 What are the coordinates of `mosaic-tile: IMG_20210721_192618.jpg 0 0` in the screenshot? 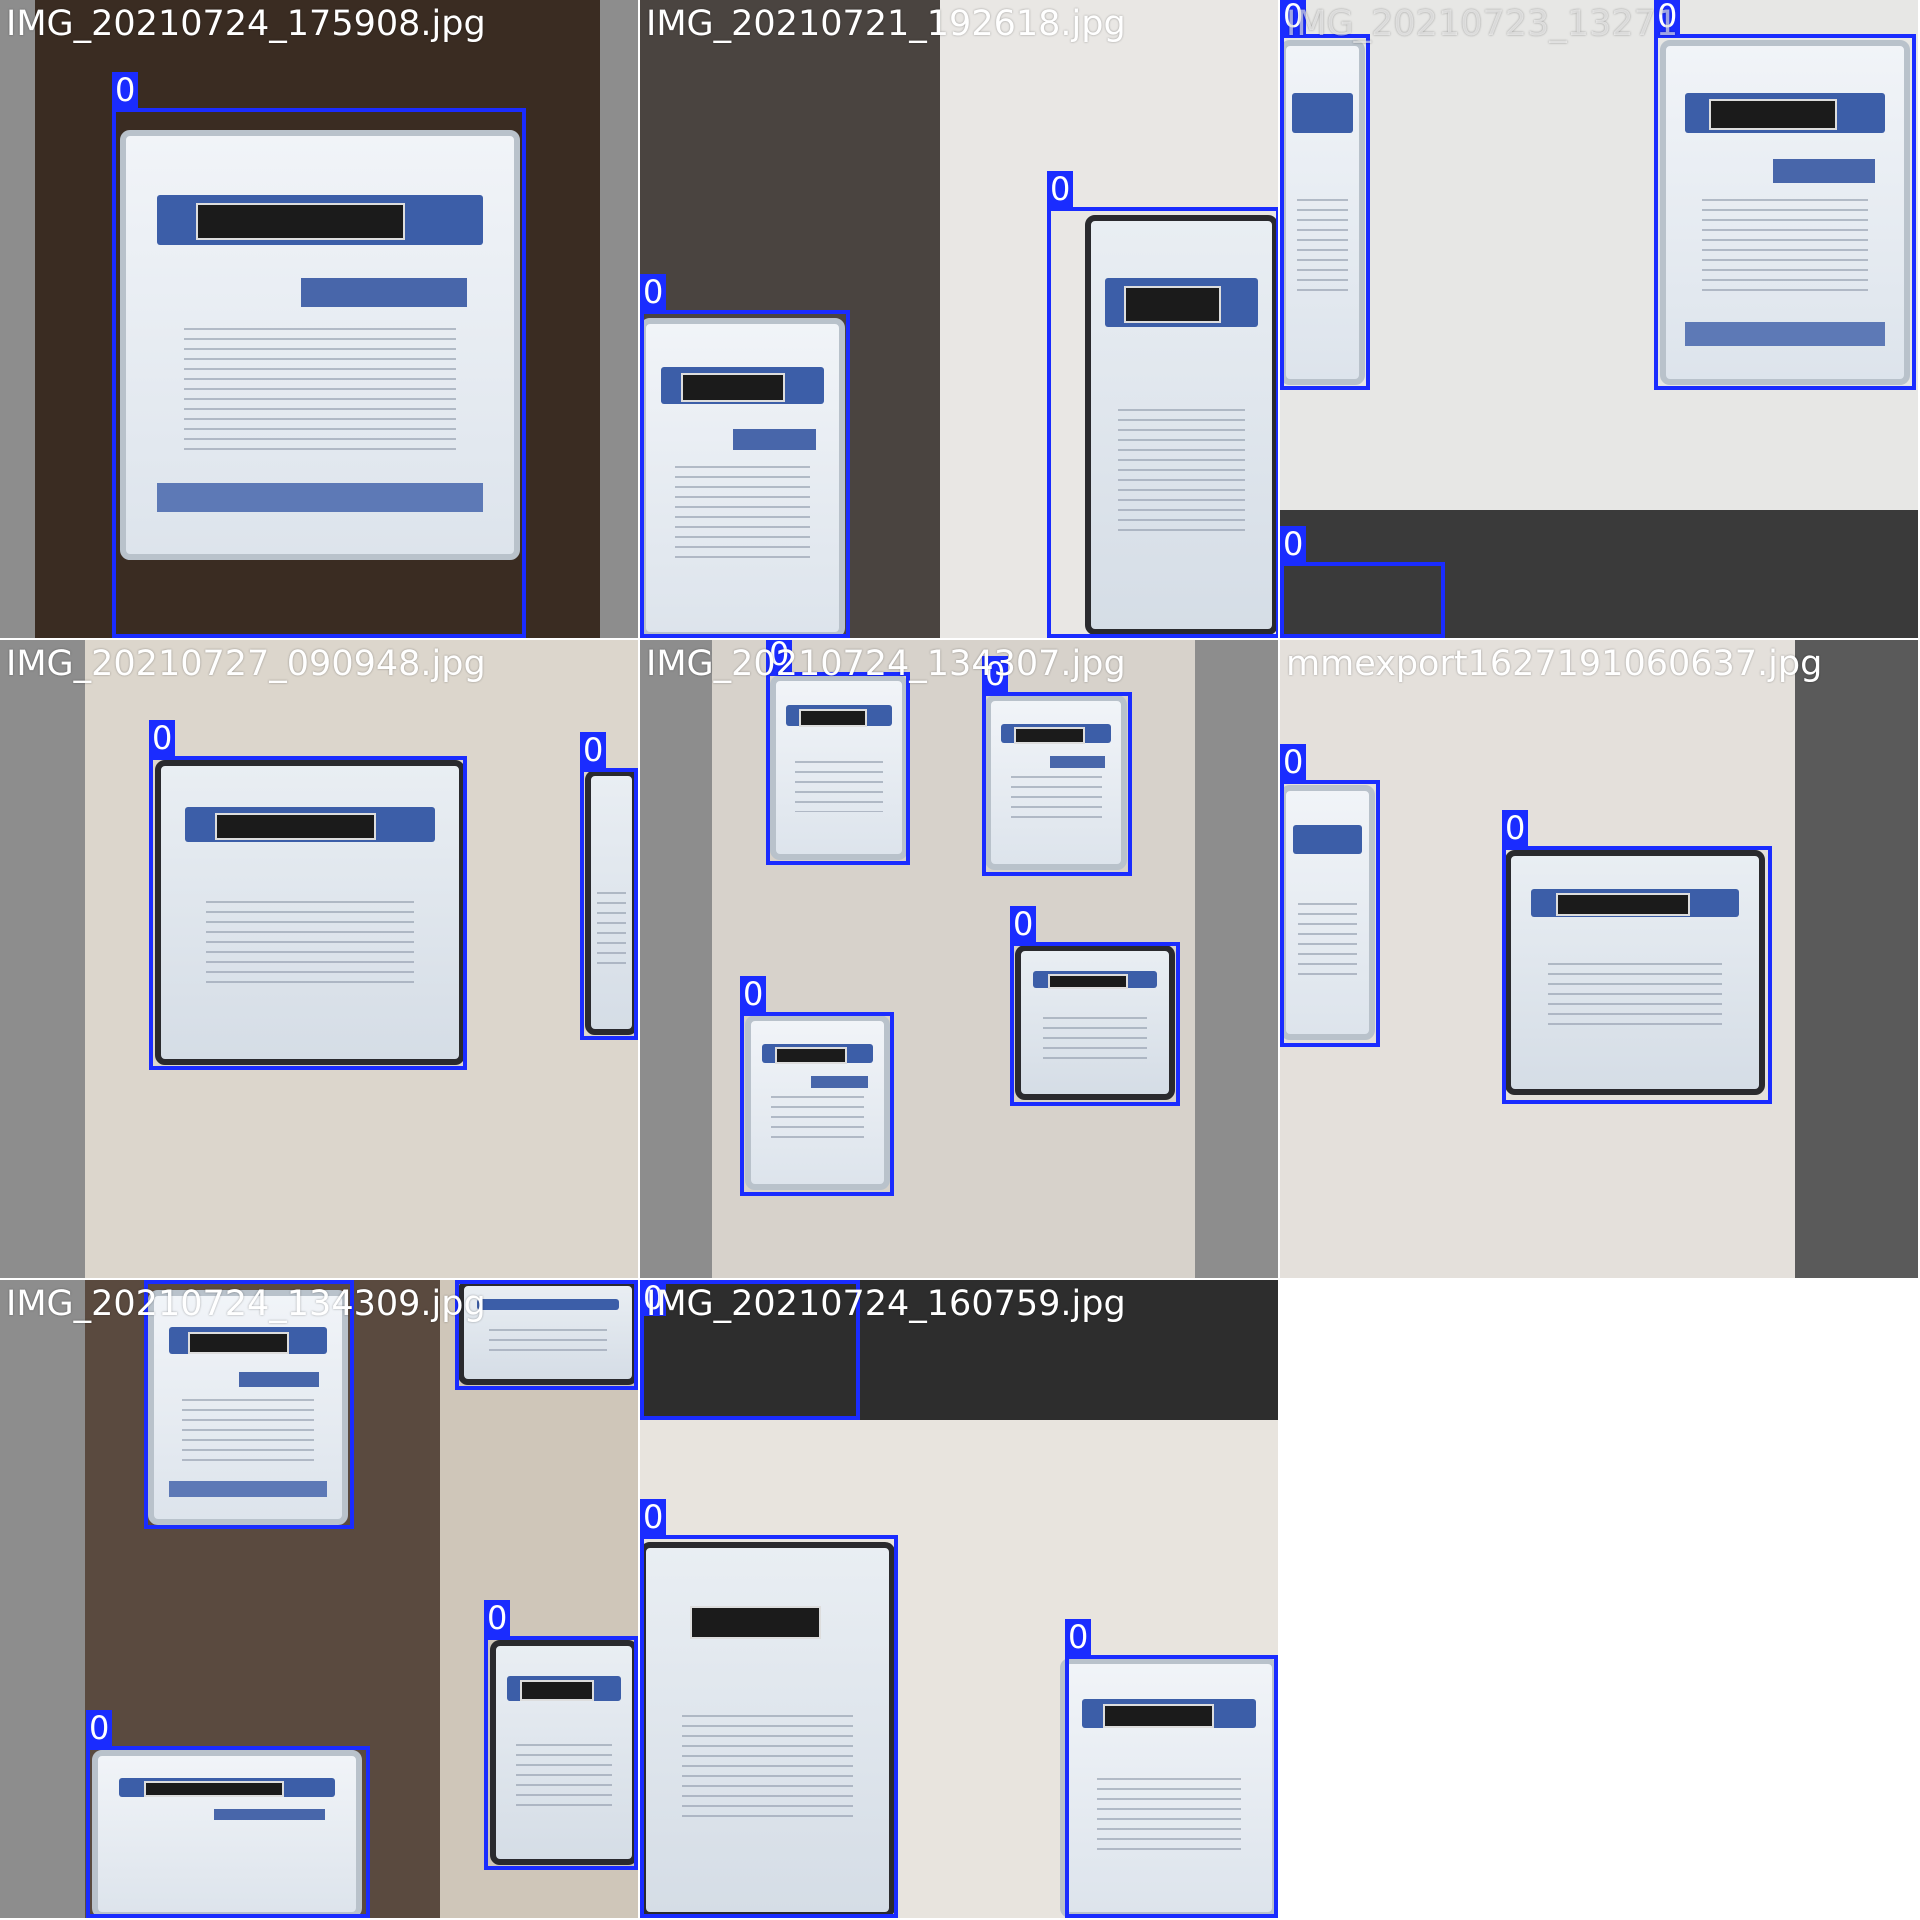 It's located at (959, 319).